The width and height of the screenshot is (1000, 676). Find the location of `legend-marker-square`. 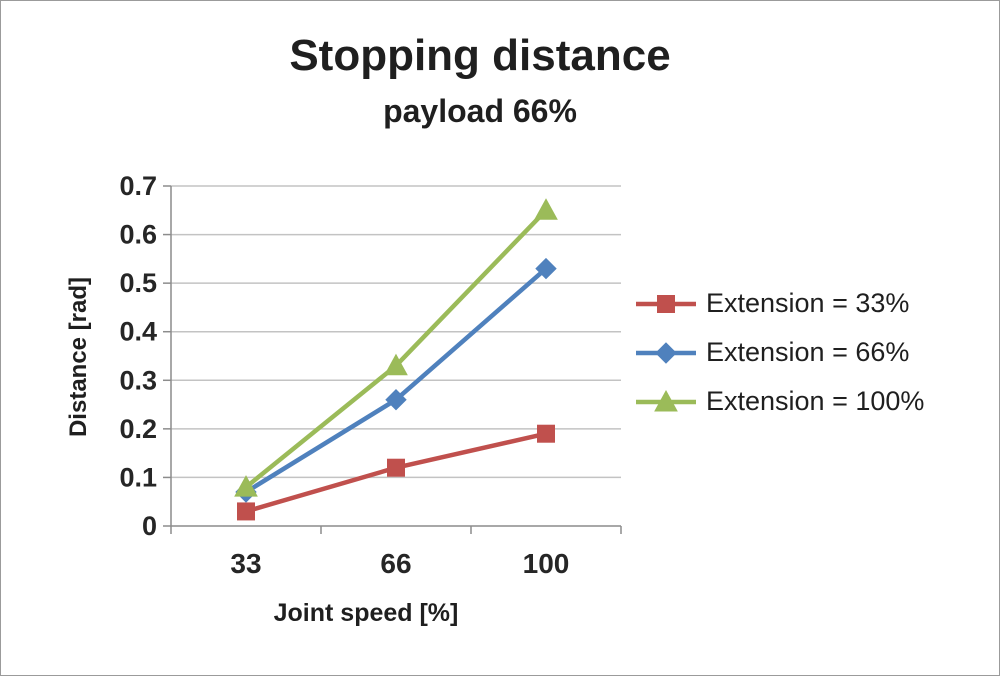

legend-marker-square is located at coordinates (666, 303).